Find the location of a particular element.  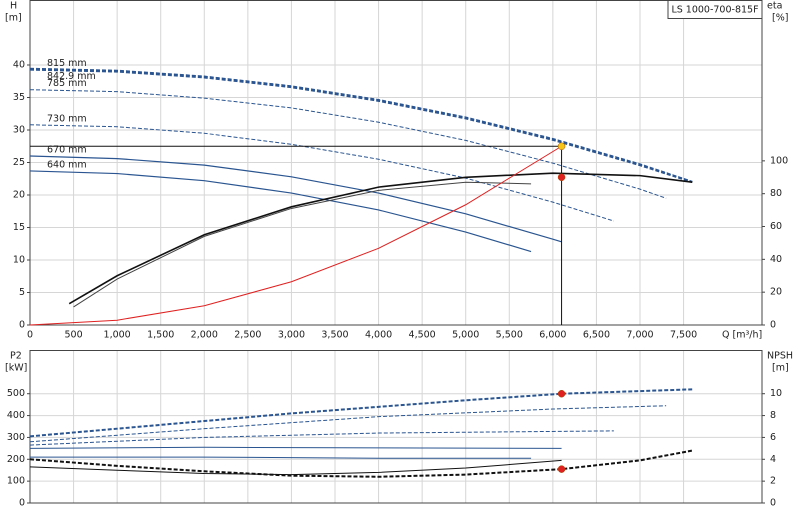

y2-tick-label: 80 is located at coordinates (776, 193).